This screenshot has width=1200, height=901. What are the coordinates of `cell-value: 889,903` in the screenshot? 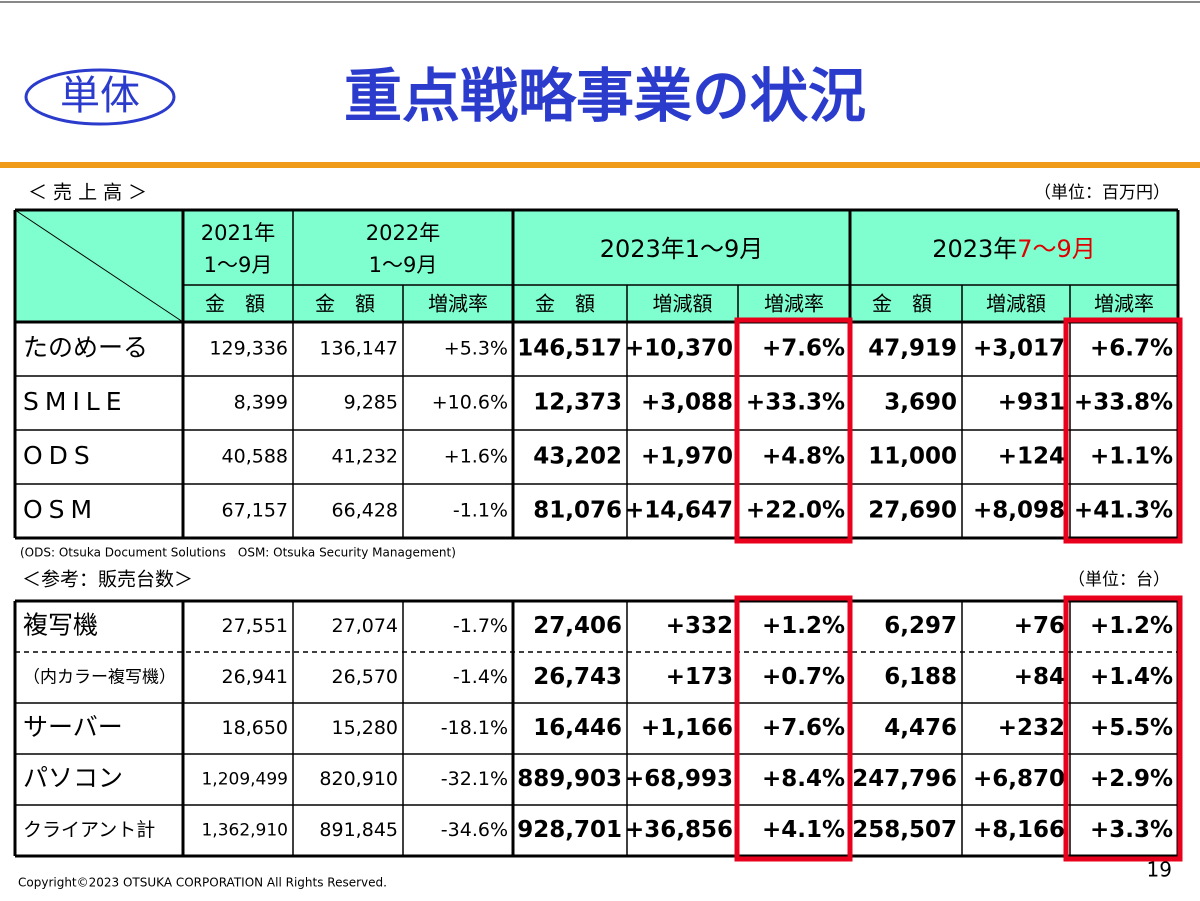 It's located at (569, 779).